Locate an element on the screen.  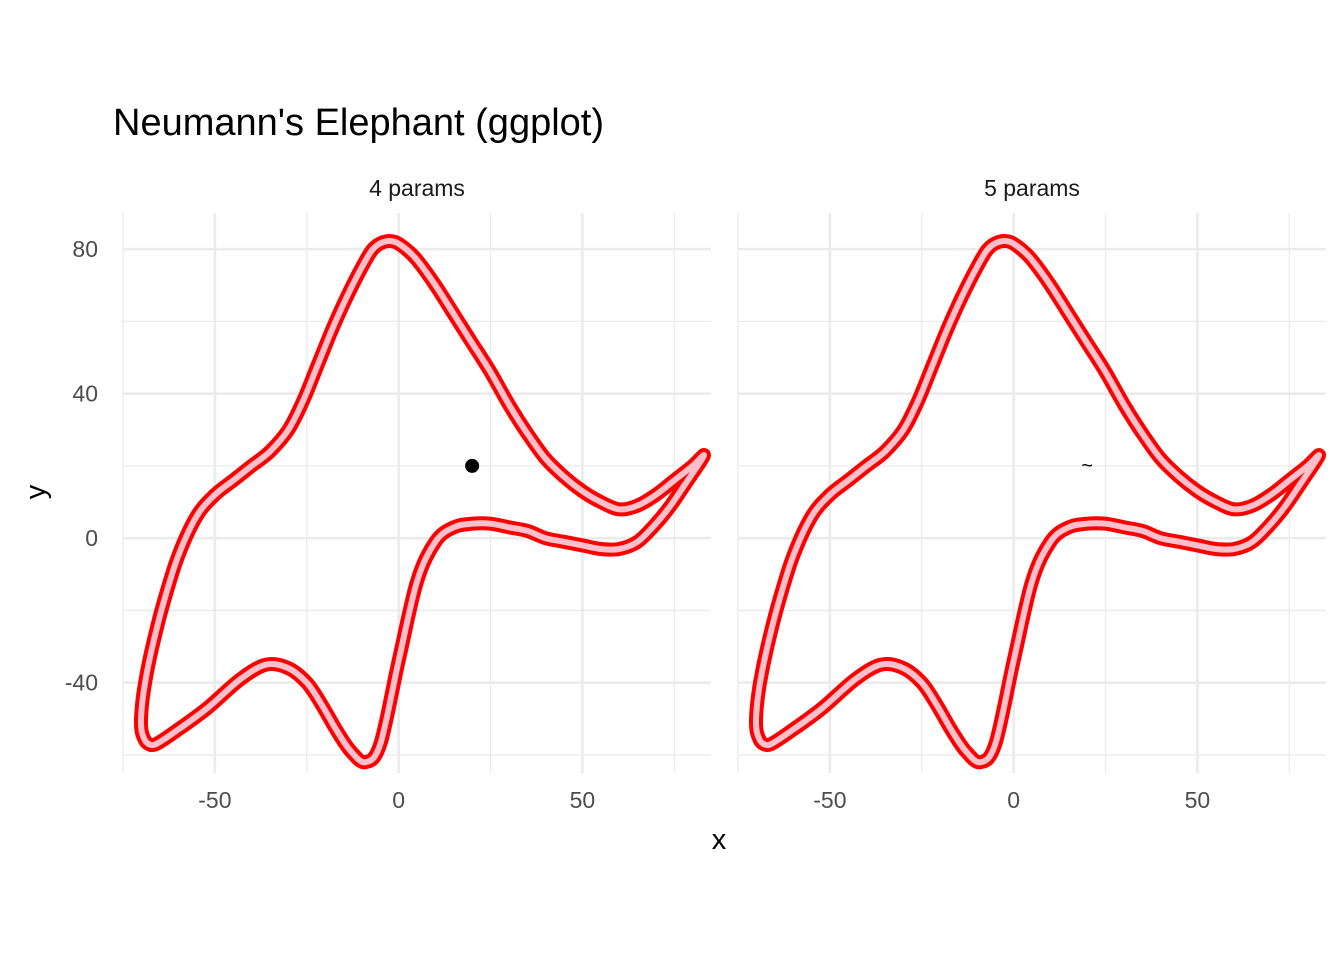
y-axis-title: y is located at coordinates (36, 491).